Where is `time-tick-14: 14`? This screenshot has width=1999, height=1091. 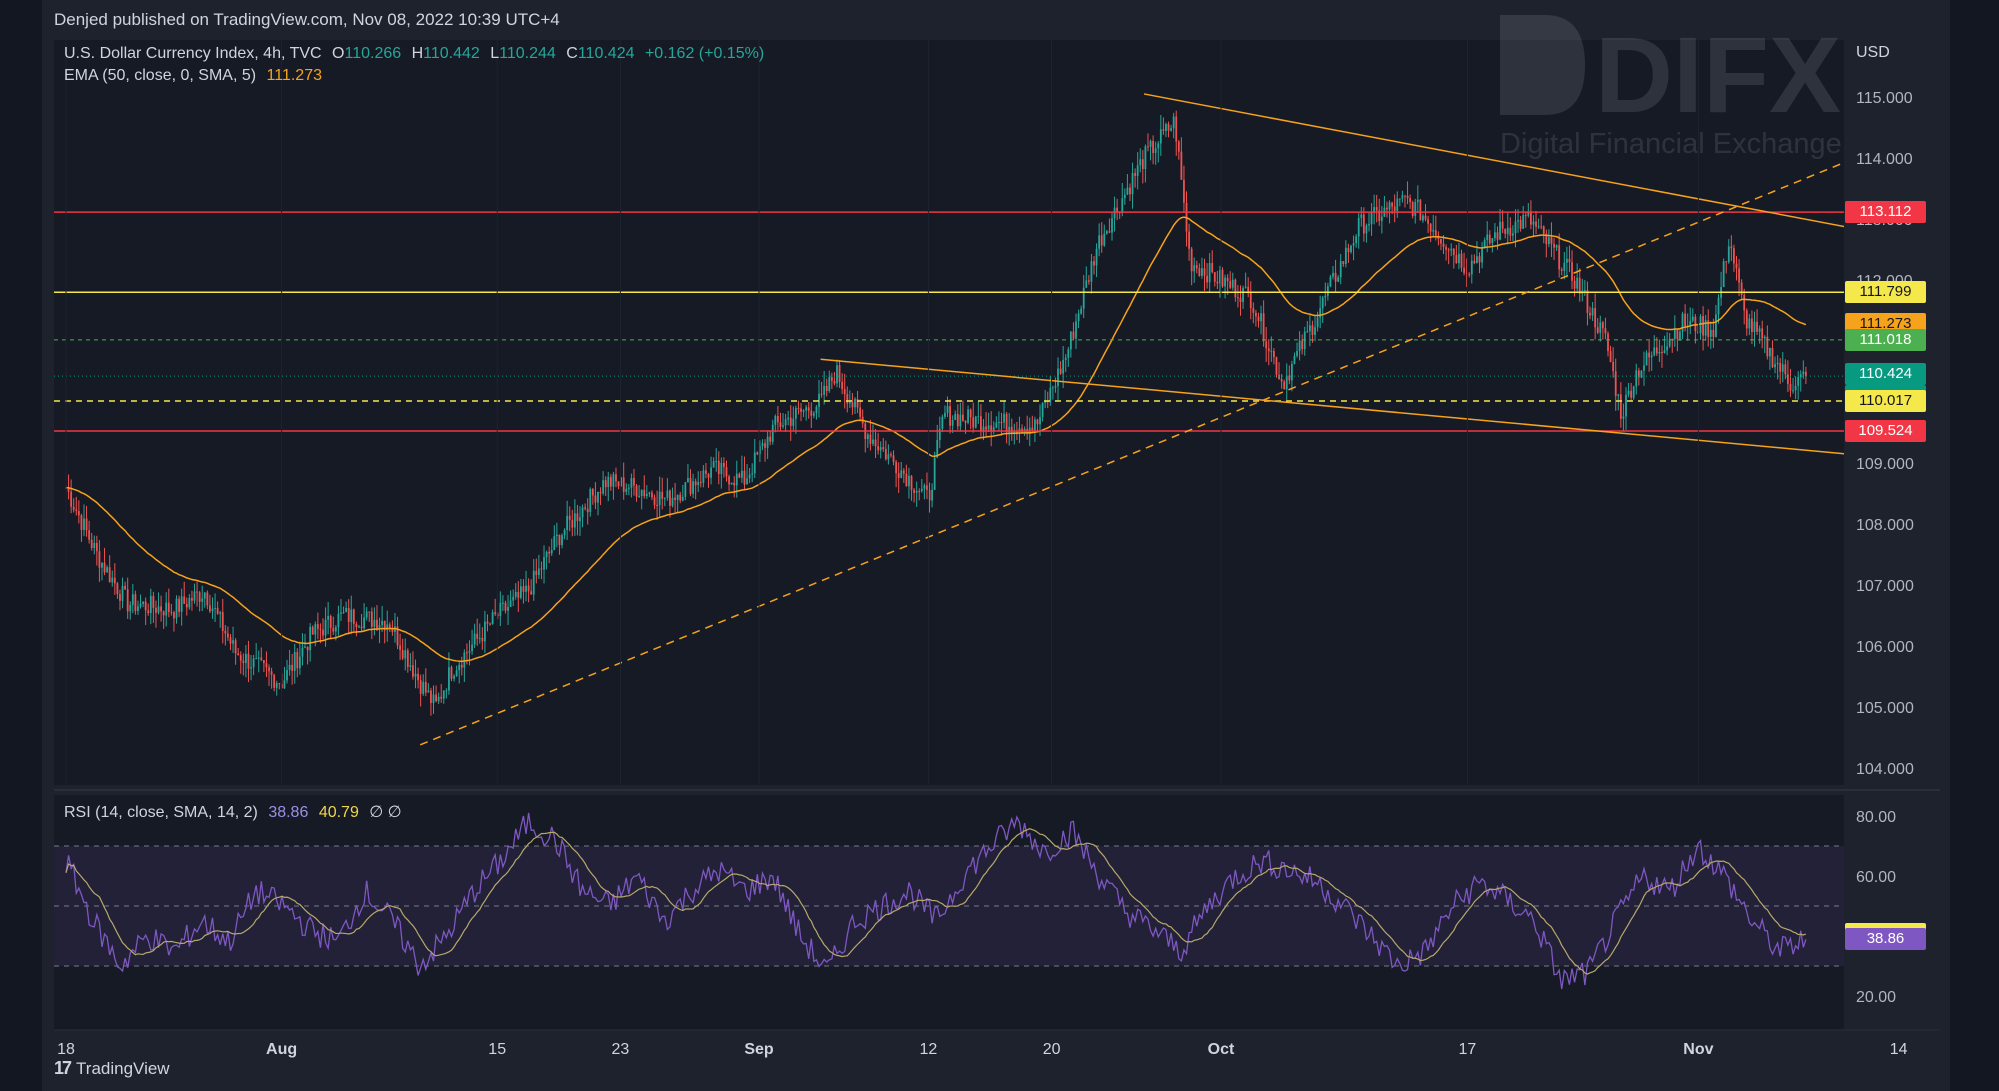
time-tick-14: 14 is located at coordinates (1899, 1049).